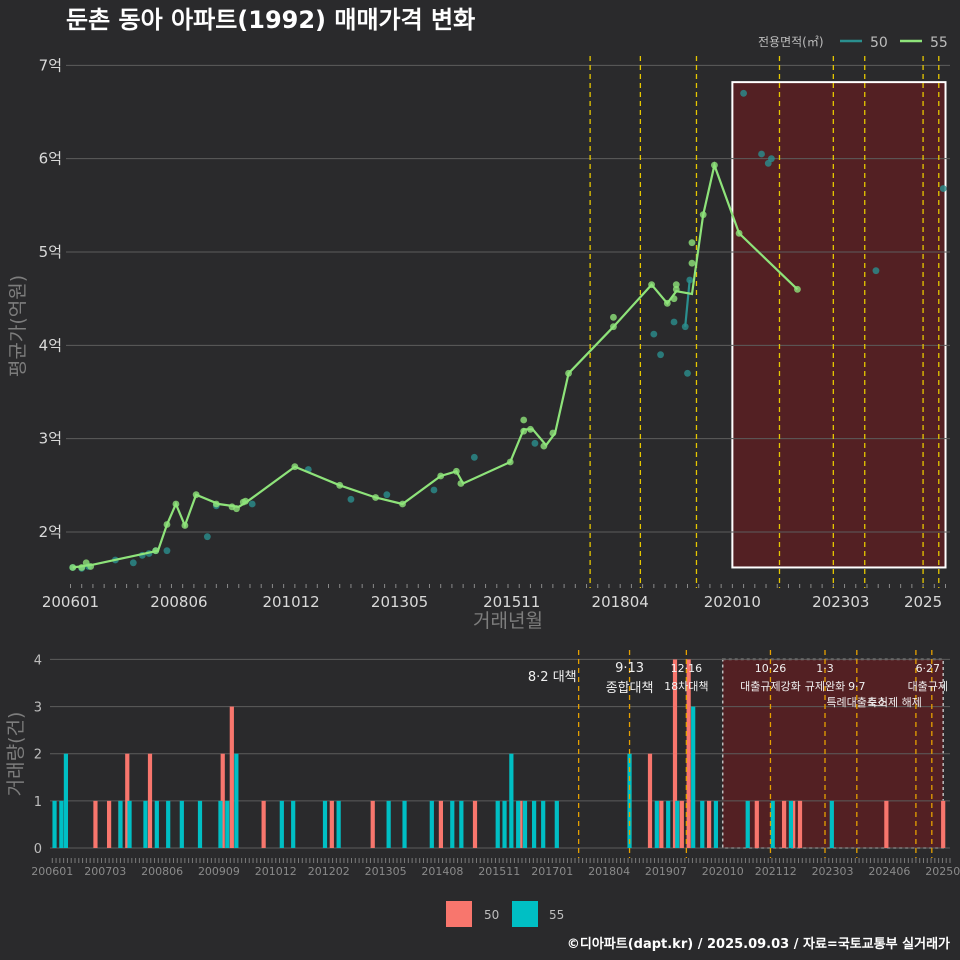  I want to click on bottom-x-tick-label: 201012, so click(276, 871).